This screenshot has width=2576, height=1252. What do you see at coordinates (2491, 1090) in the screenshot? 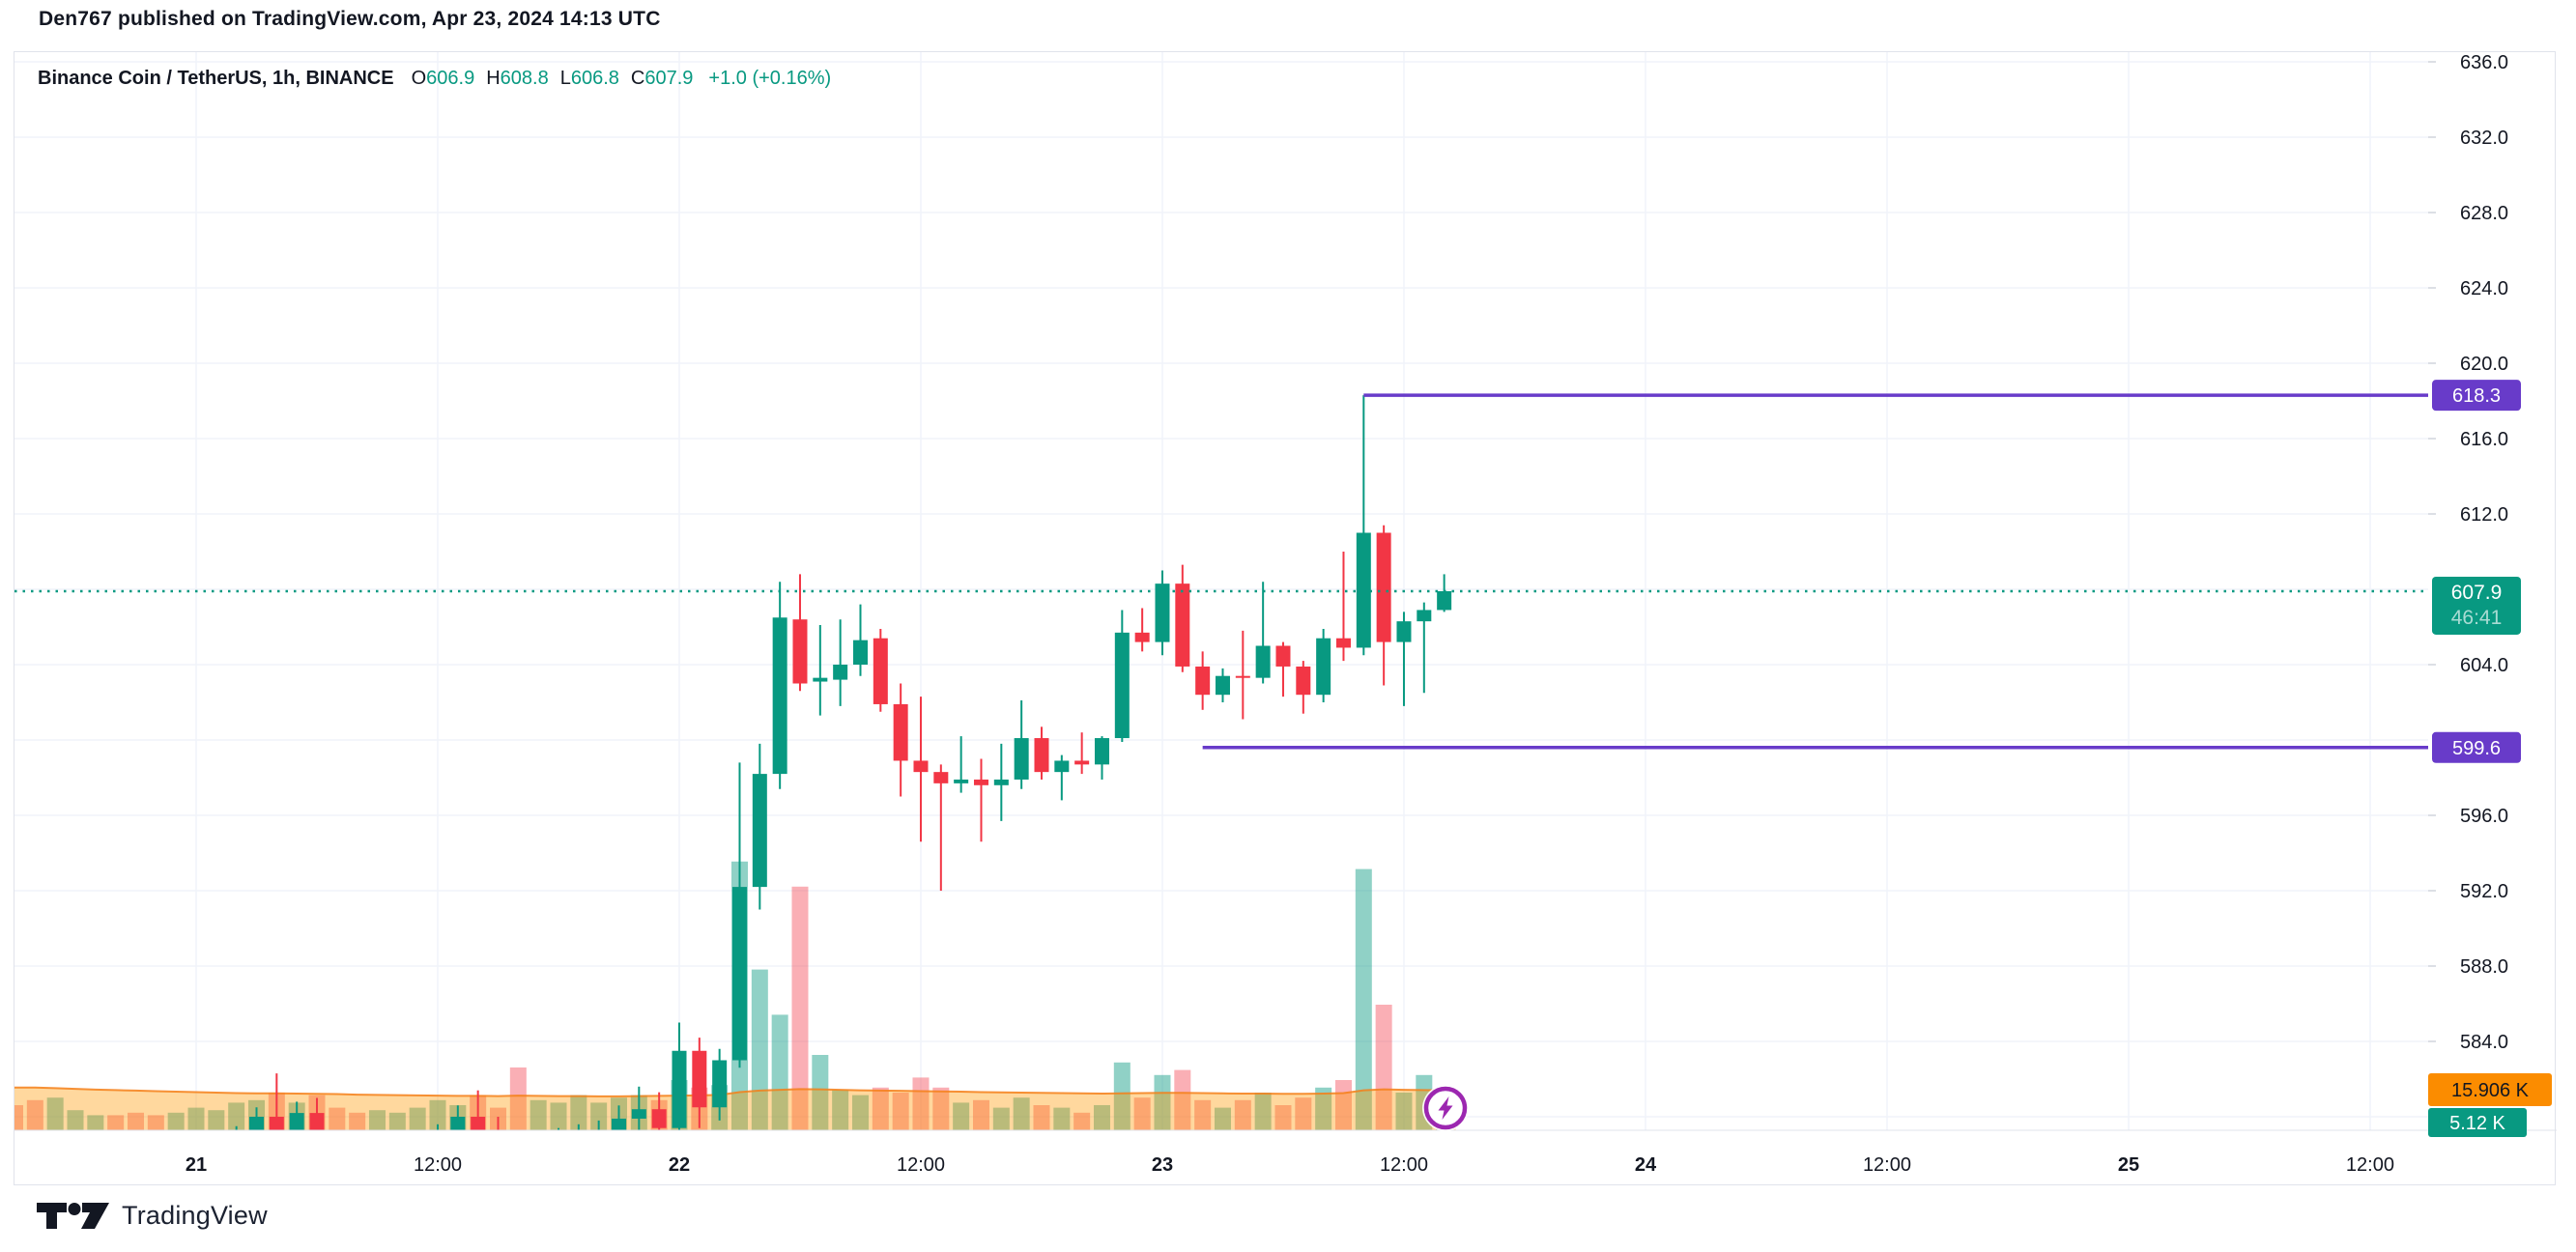
I see `svg-text: 15.906 K` at bounding box center [2491, 1090].